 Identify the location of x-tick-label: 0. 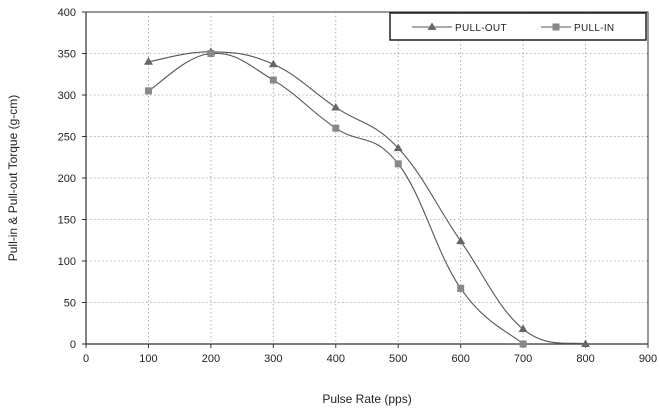
(86, 359).